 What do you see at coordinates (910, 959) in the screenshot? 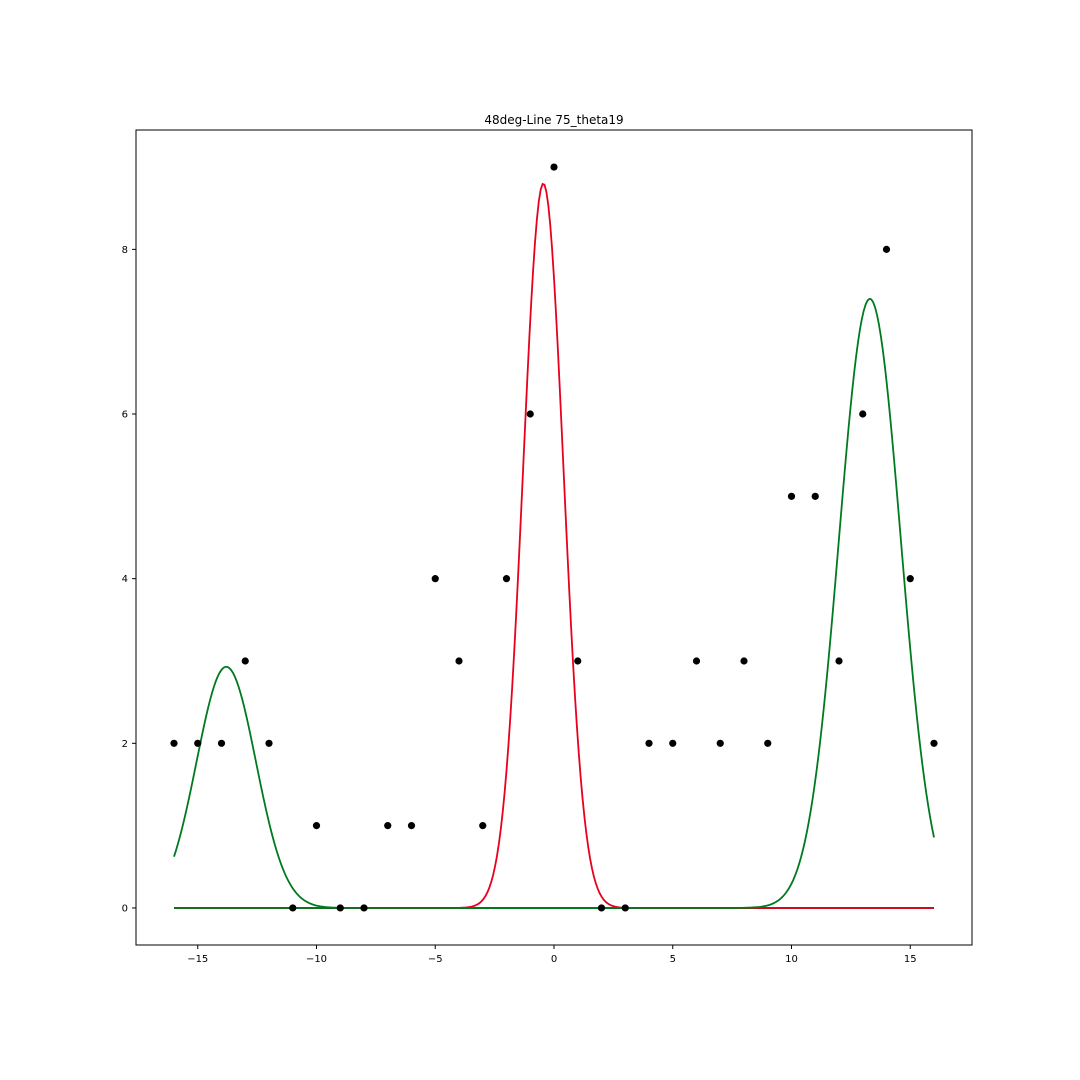
I see `x-tick-label: 15` at bounding box center [910, 959].